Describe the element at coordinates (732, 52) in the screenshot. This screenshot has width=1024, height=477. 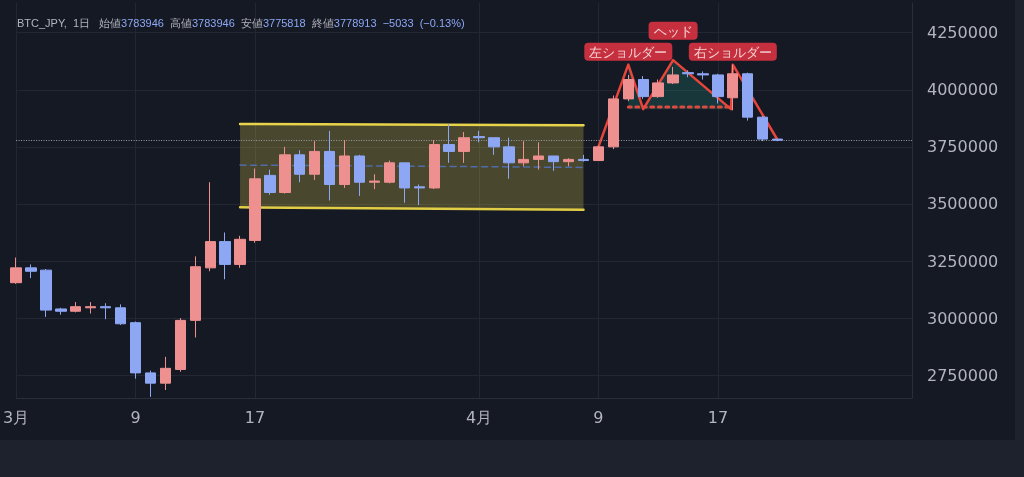
I see `annotation: 右ショルダー` at that location.